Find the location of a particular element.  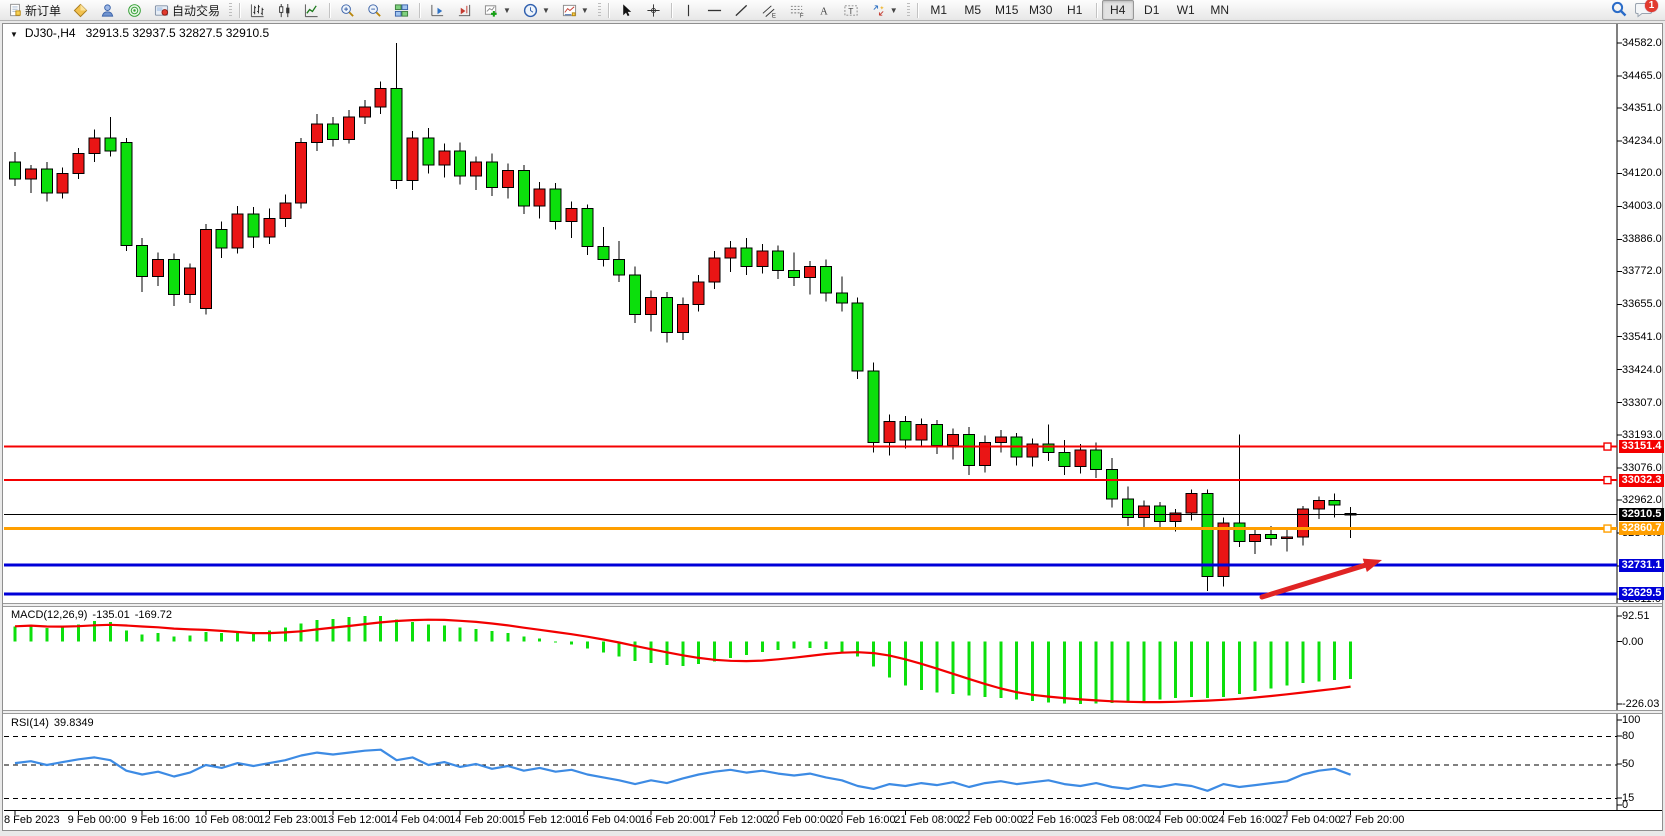

text-label-tool: T is located at coordinates (851, 10).